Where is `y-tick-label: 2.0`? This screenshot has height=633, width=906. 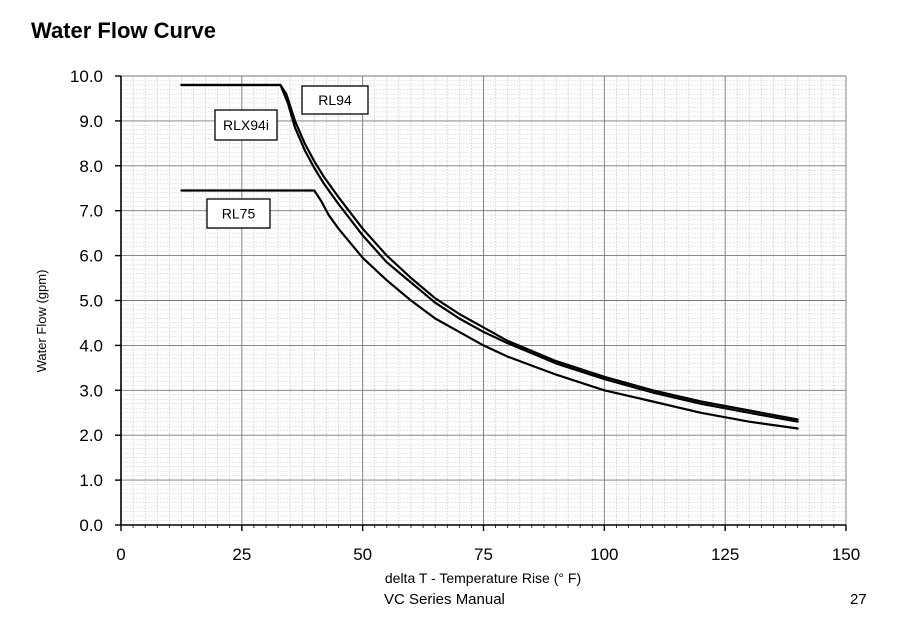 y-tick-label: 2.0 is located at coordinates (91, 435).